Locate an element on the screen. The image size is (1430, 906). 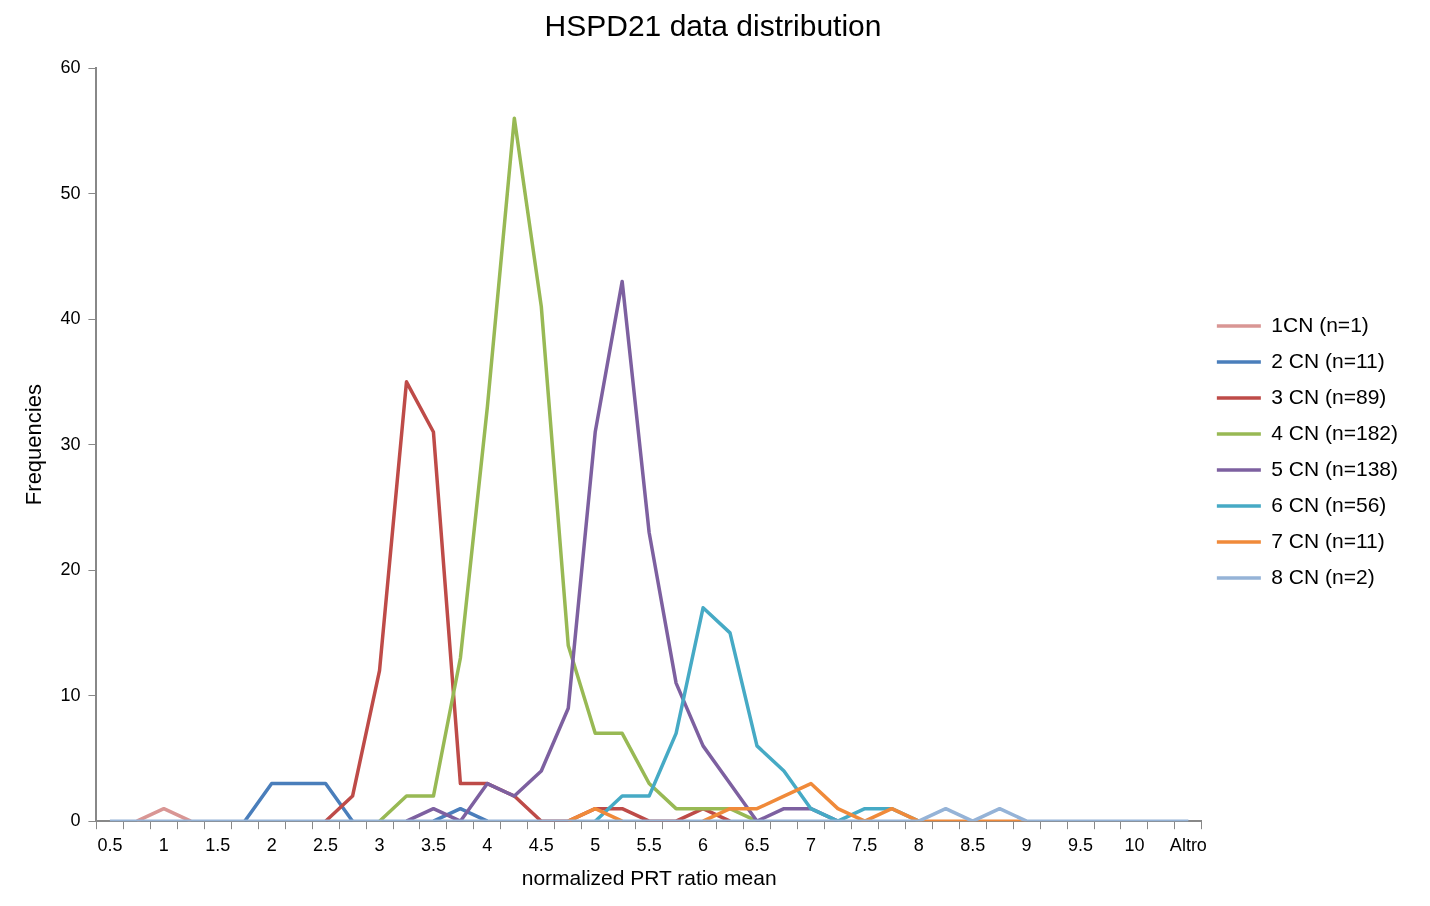
chart-title: HSPD21 data distribution is located at coordinates (713, 26).